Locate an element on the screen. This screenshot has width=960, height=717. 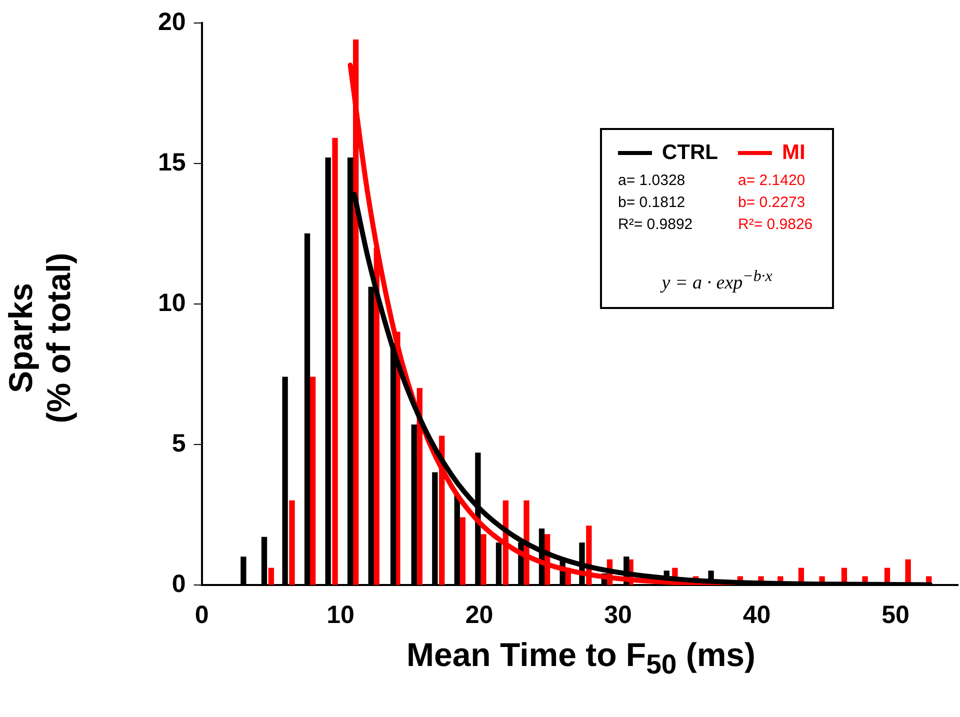
x-tick-label: 20 is located at coordinates (479, 614).